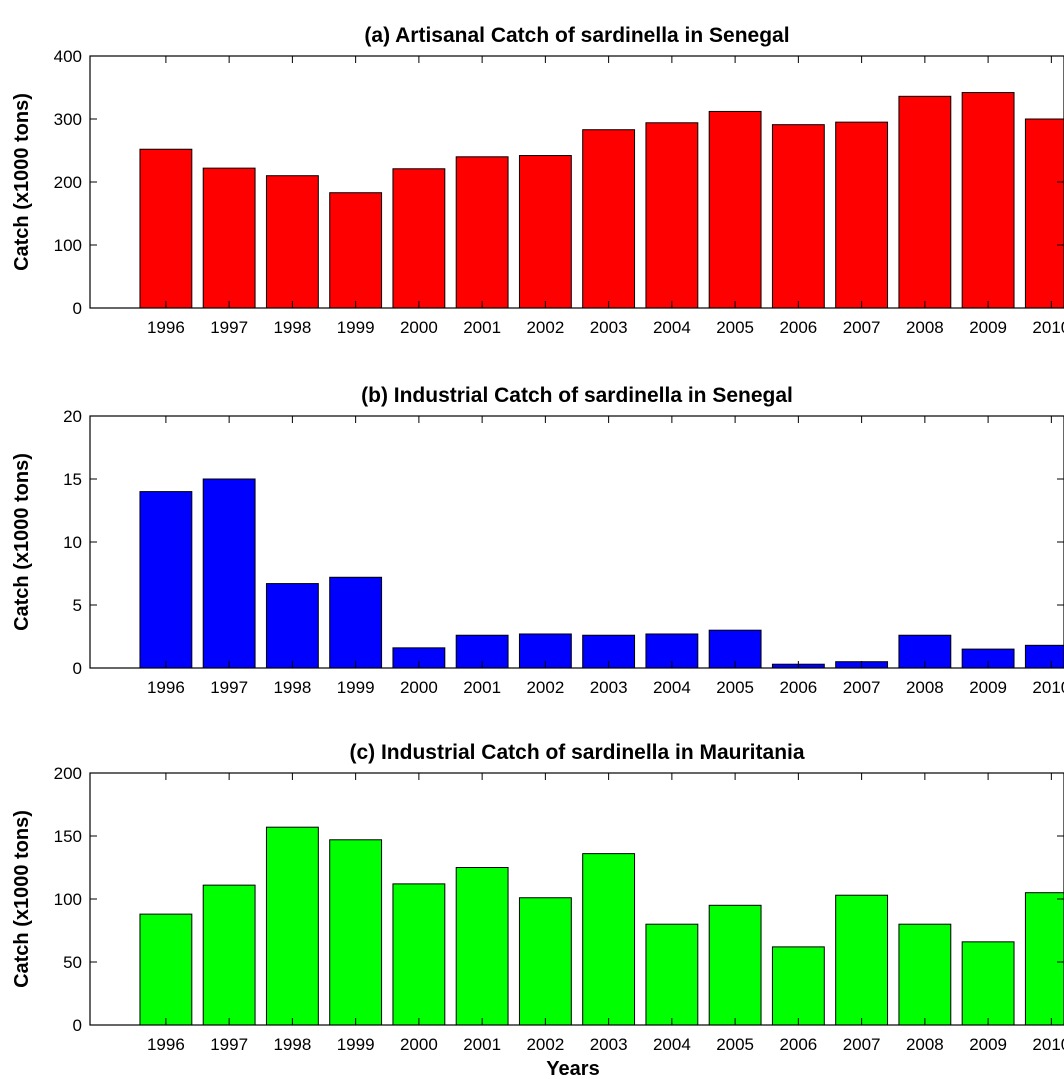 This screenshot has width=1064, height=1079. Describe the element at coordinates (925, 202) in the screenshot. I see `bar-2008` at that location.